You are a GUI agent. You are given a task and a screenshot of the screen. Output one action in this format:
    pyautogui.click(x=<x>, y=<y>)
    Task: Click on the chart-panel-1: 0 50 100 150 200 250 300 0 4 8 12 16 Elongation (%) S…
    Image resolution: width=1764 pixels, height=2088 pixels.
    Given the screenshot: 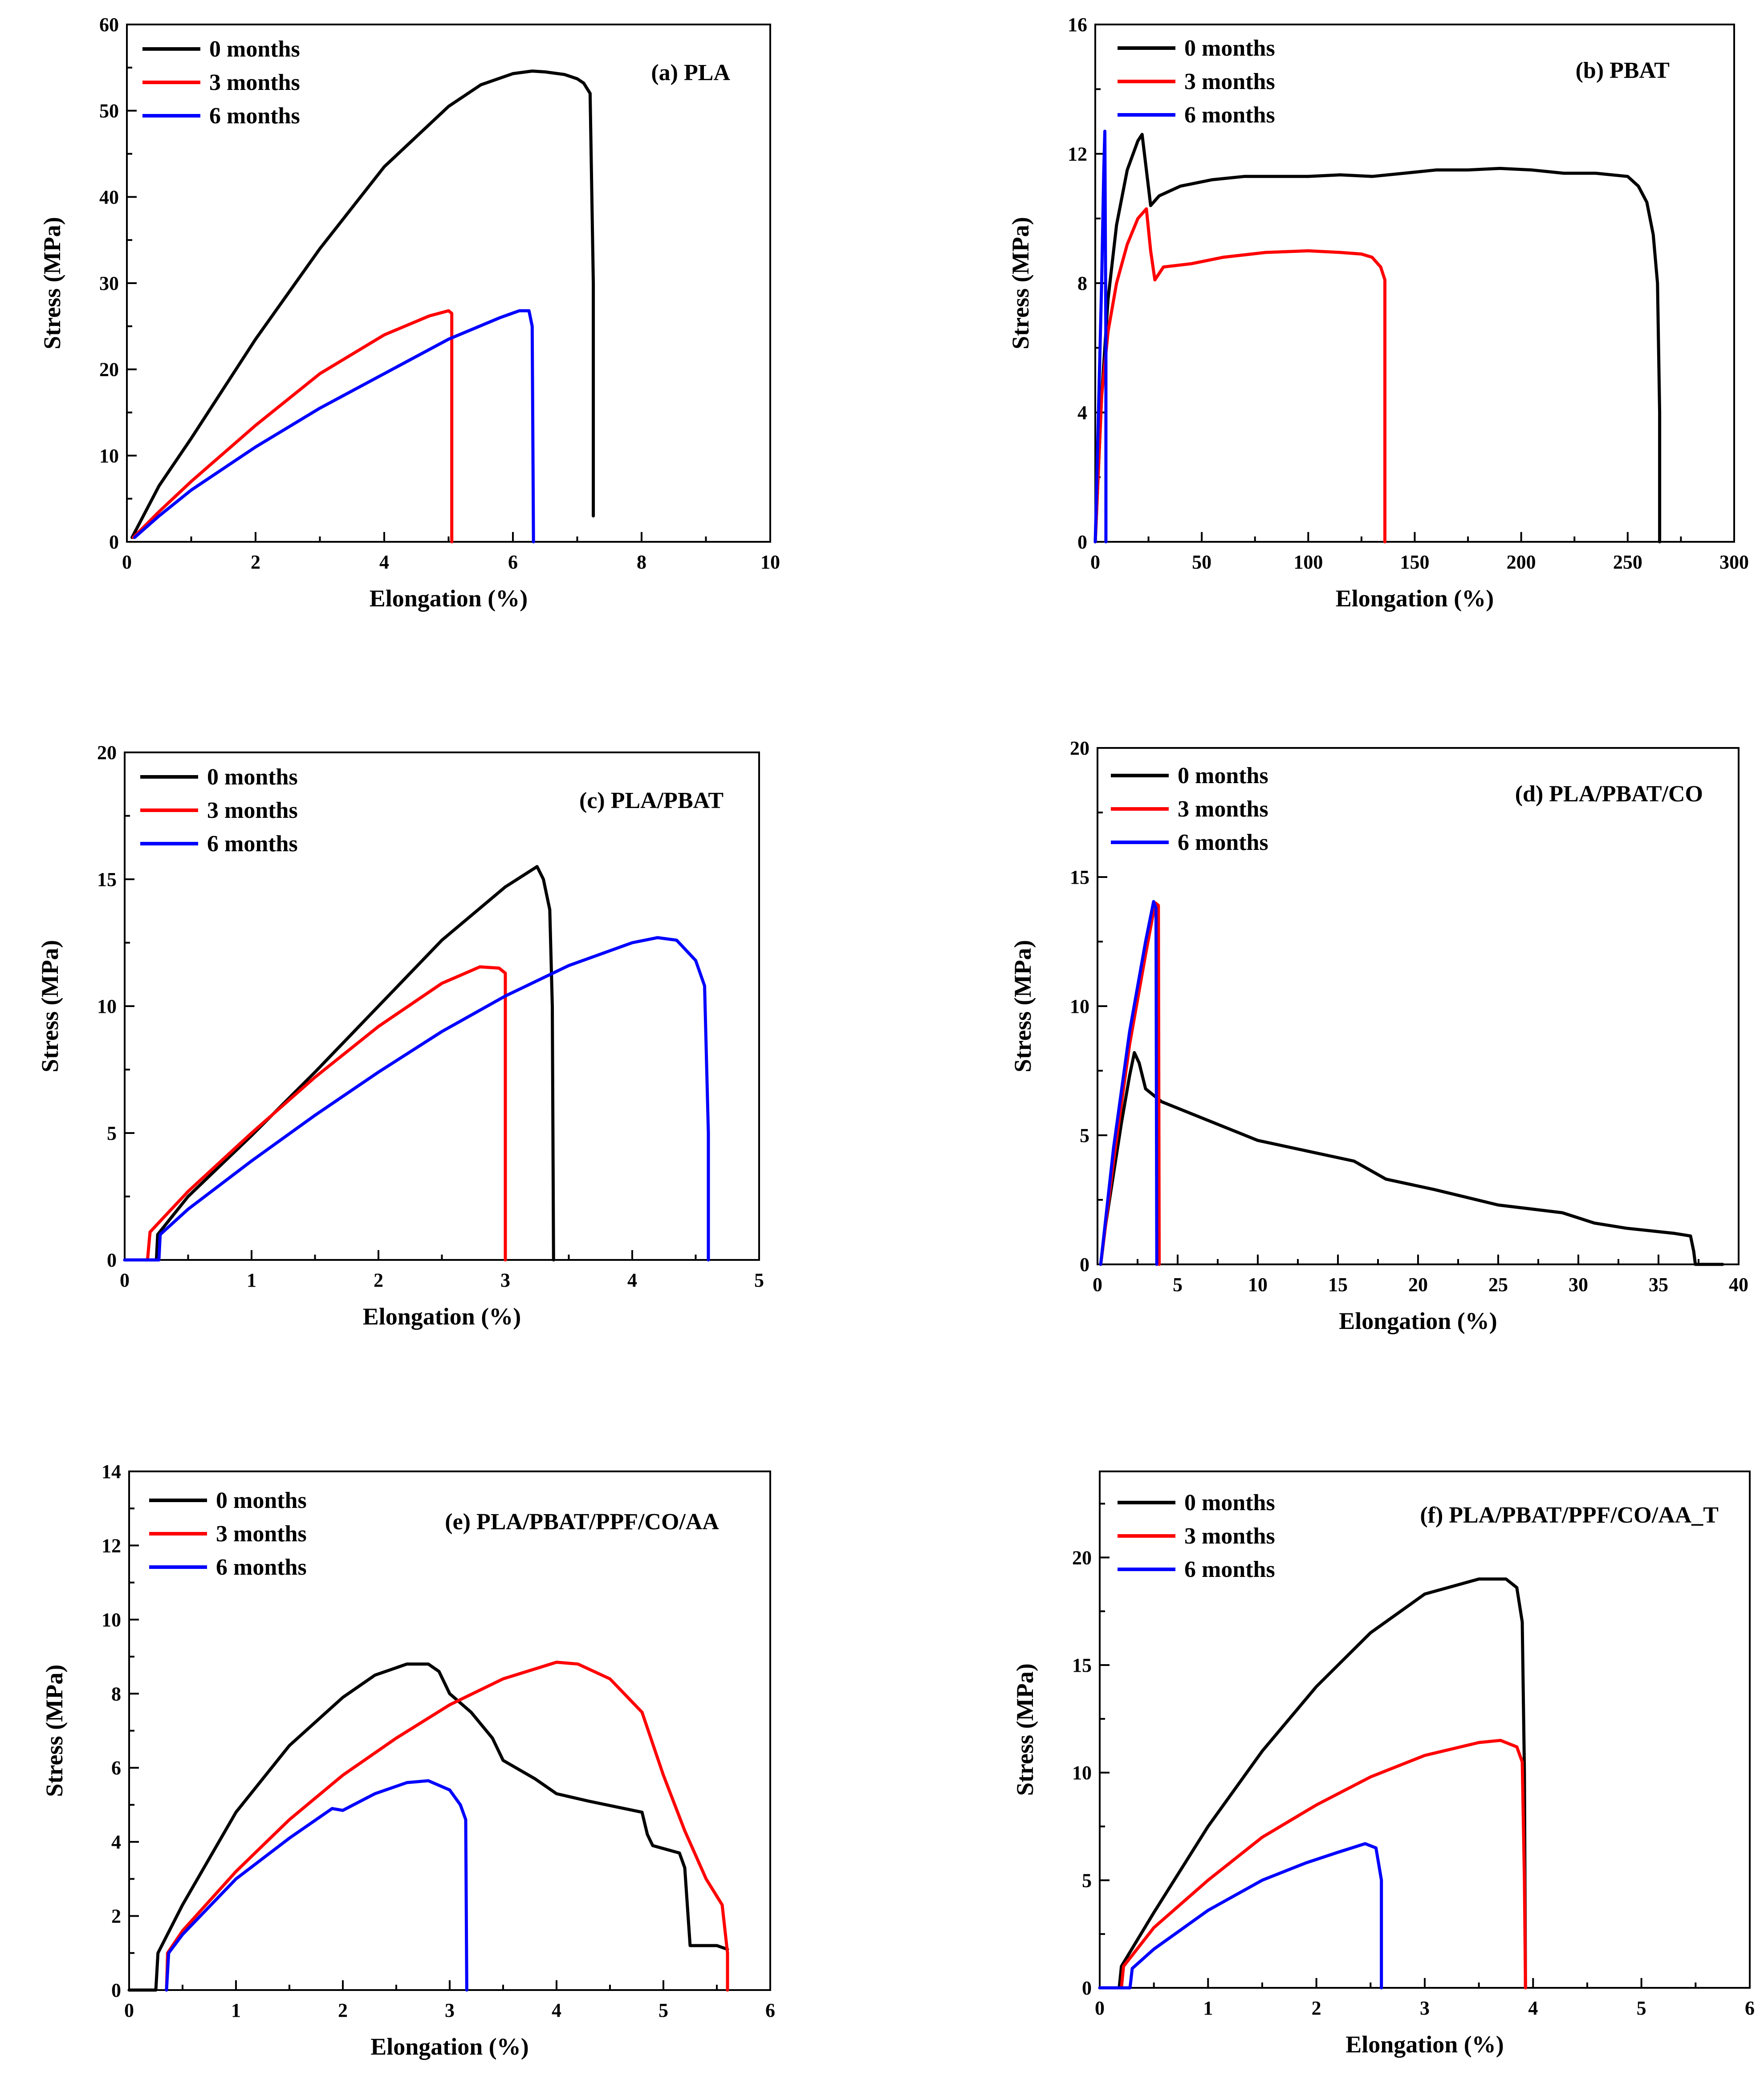 What is the action you would take?
    pyautogui.click(x=1378, y=313)
    